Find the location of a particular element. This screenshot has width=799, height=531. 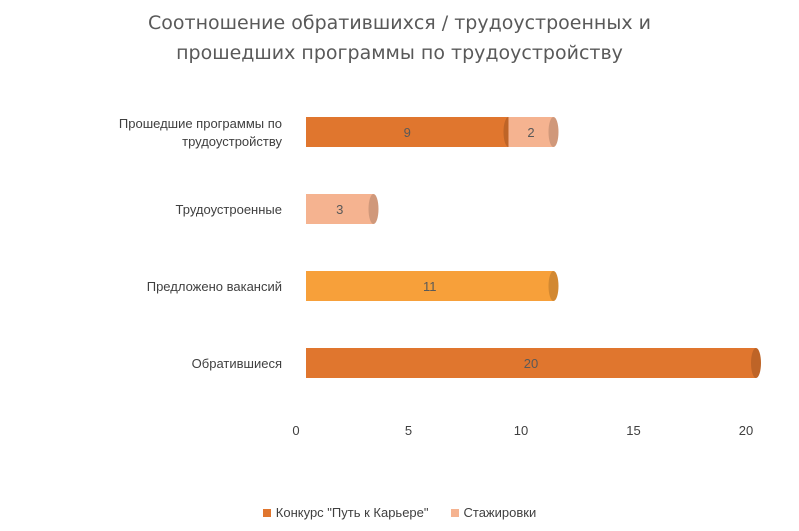

data-label: 3 is located at coordinates (339, 209).